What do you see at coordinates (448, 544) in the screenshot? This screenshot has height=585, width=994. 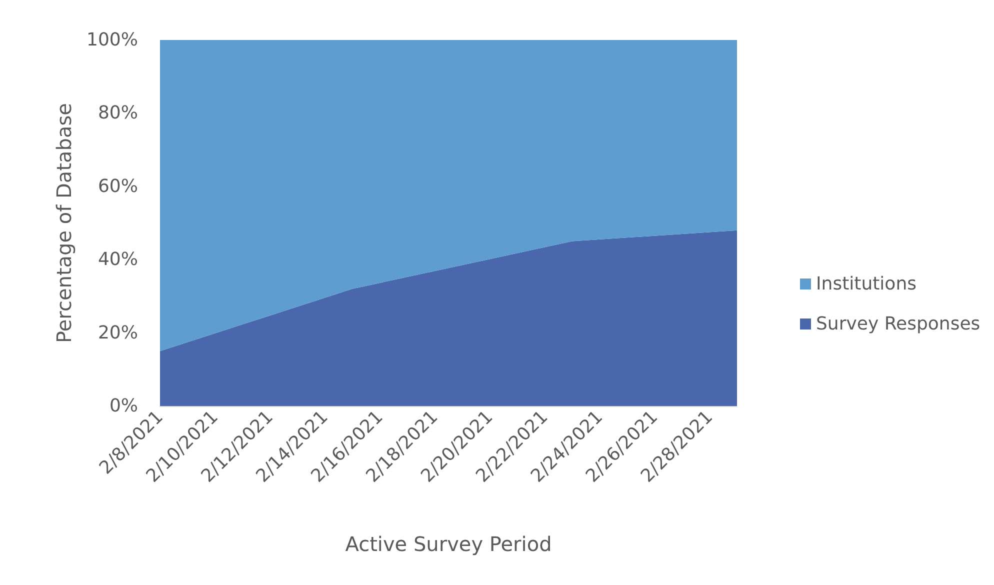 I see `x-axis-title: Active Survey Period` at bounding box center [448, 544].